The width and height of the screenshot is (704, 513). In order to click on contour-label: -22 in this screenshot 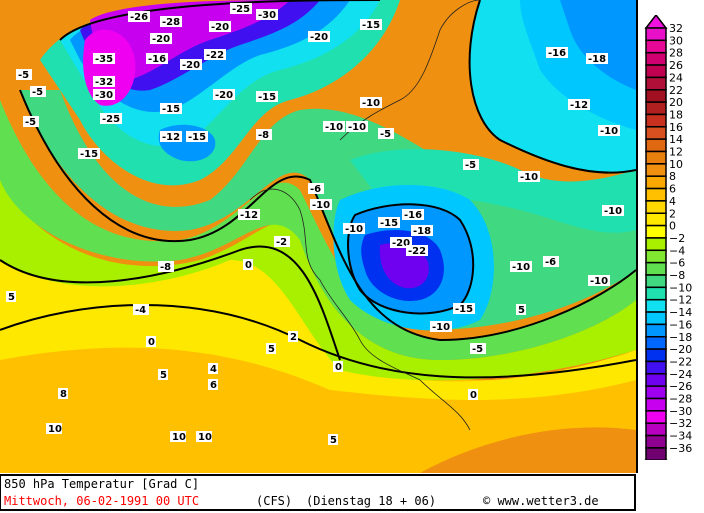, I will do `click(417, 251)`.